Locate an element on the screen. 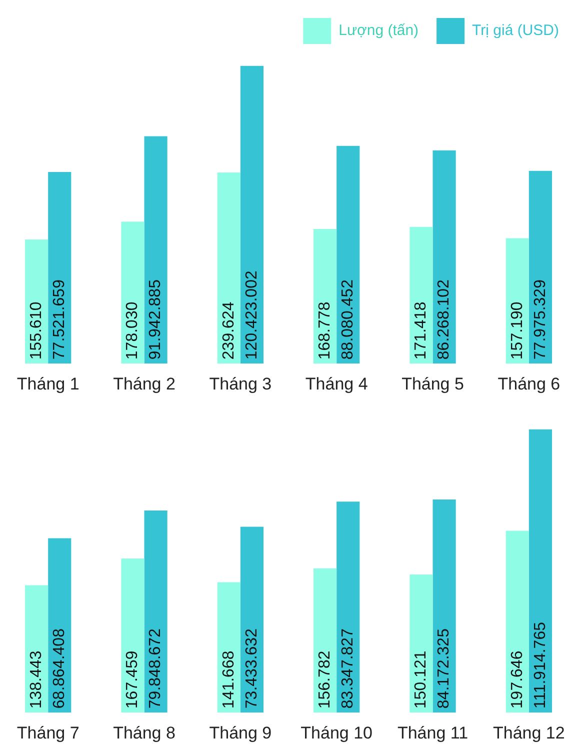  data-label: 91.942.885 is located at coordinates (155, 319).